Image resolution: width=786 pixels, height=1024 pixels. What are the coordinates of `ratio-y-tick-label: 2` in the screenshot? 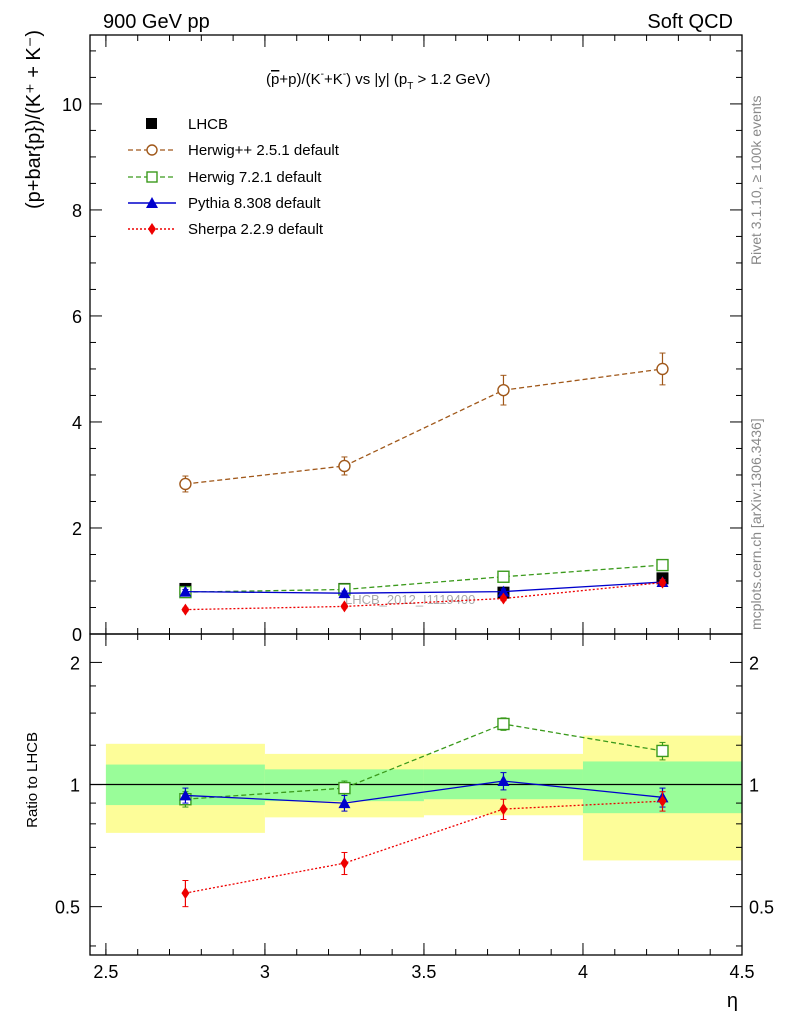 It's located at (75, 663).